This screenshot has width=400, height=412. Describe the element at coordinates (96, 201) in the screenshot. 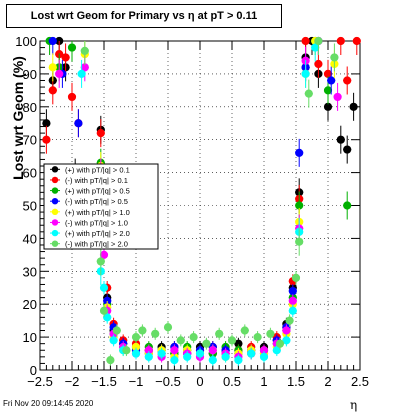

I see `legend-entry: (-) with pT/|q| > 0.5` at that location.